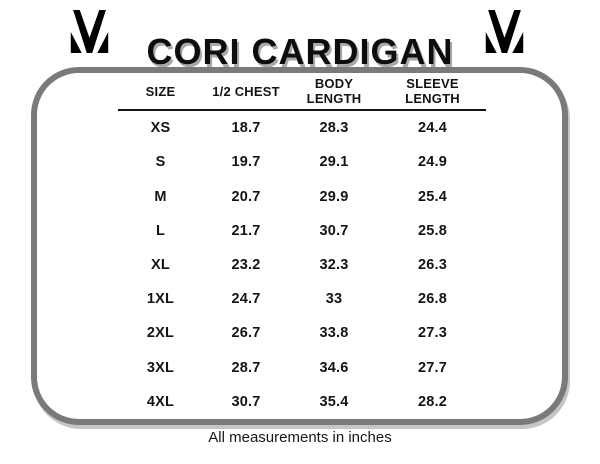 The image size is (600, 464). What do you see at coordinates (432, 91) in the screenshot?
I see `column-header-sleeve-length: SLEEVE LENGTH` at bounding box center [432, 91].